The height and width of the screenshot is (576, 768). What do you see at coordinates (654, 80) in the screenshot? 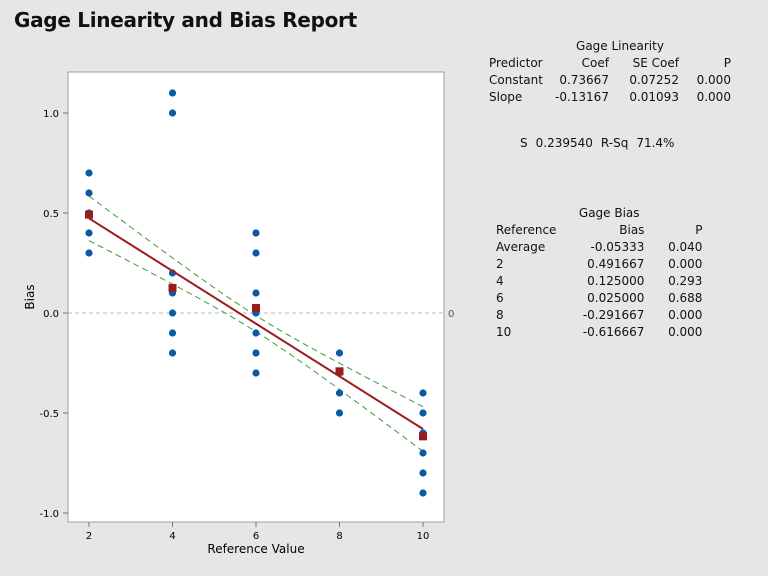
I see `cell: 0.07252` at bounding box center [654, 80].